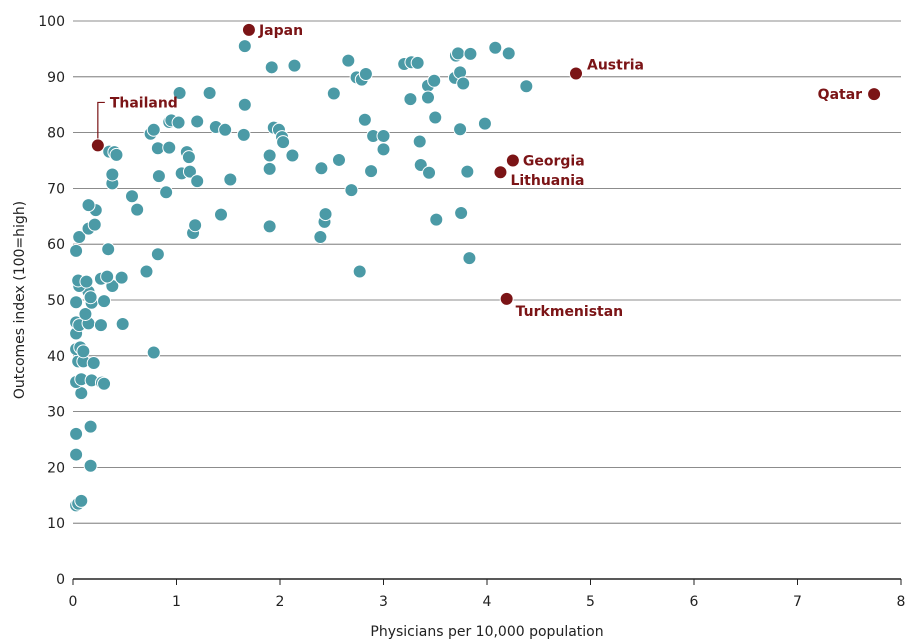 This screenshot has width=906, height=642. Describe the element at coordinates (60, 580) in the screenshot. I see `y-tick-label: 0` at that location.